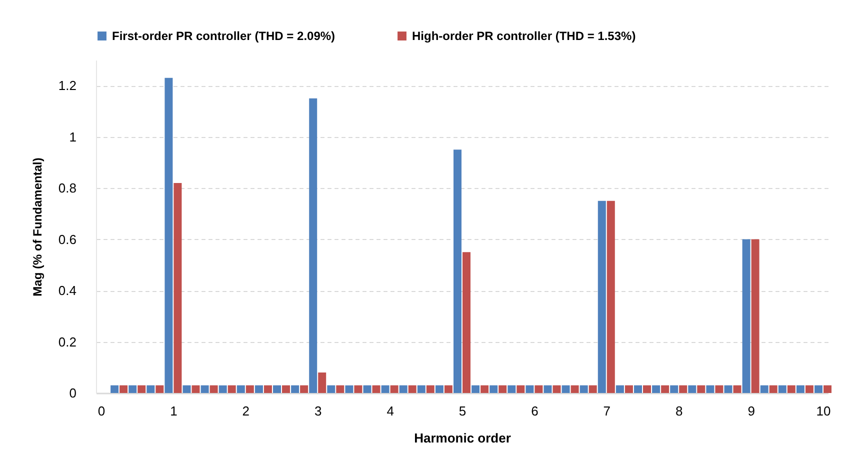  I want to click on x-axis-title: Harmonic order, so click(462, 438).